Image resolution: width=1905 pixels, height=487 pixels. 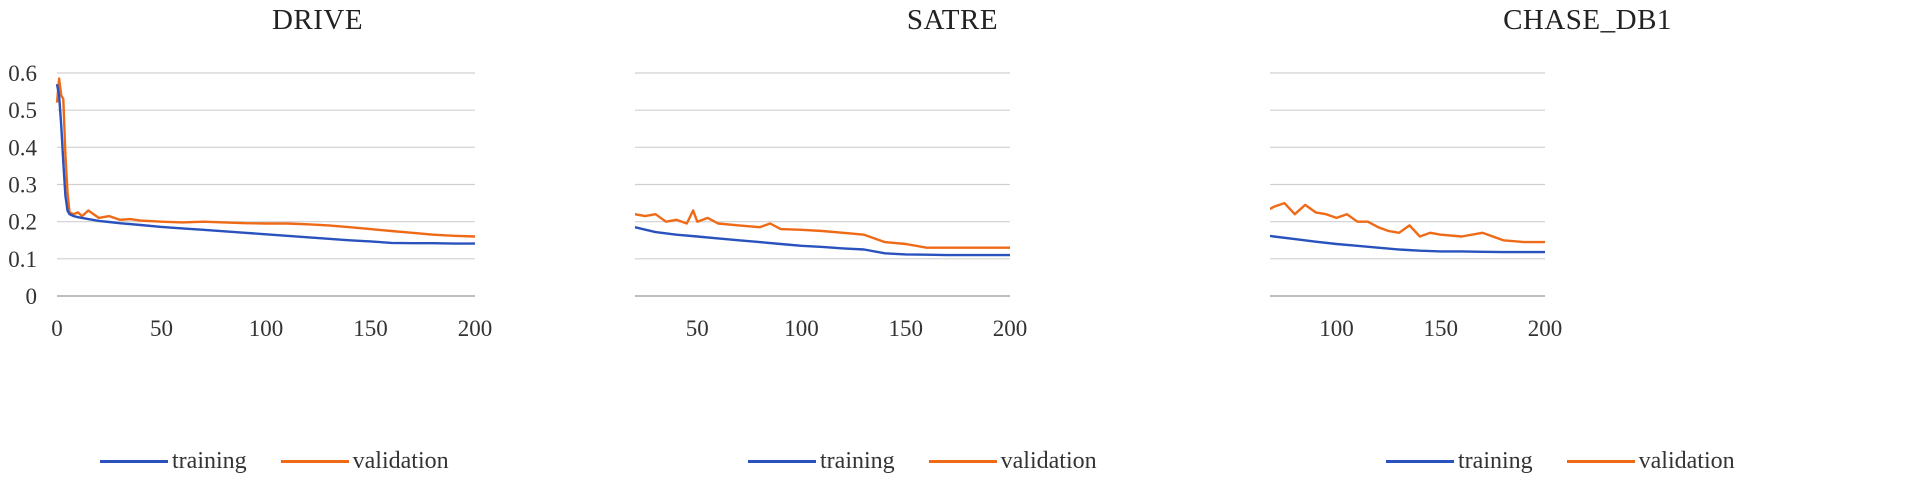 What do you see at coordinates (1587, 20) in the screenshot?
I see `chart-title: CHASE_DB1` at bounding box center [1587, 20].